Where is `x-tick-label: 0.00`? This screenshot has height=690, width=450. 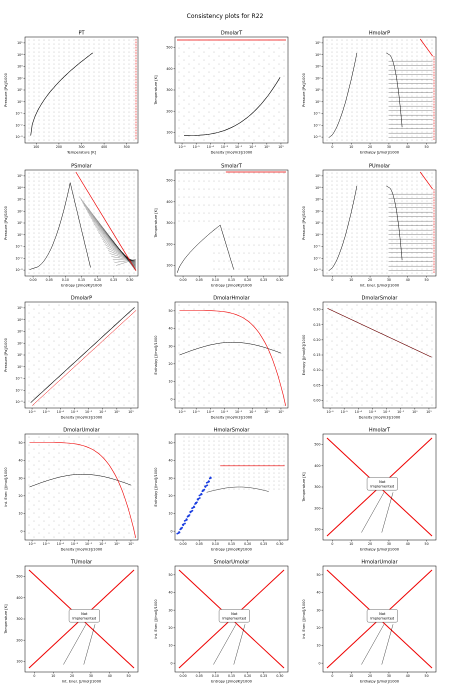 x-tick-label: 0.00 is located at coordinates (33, 280).